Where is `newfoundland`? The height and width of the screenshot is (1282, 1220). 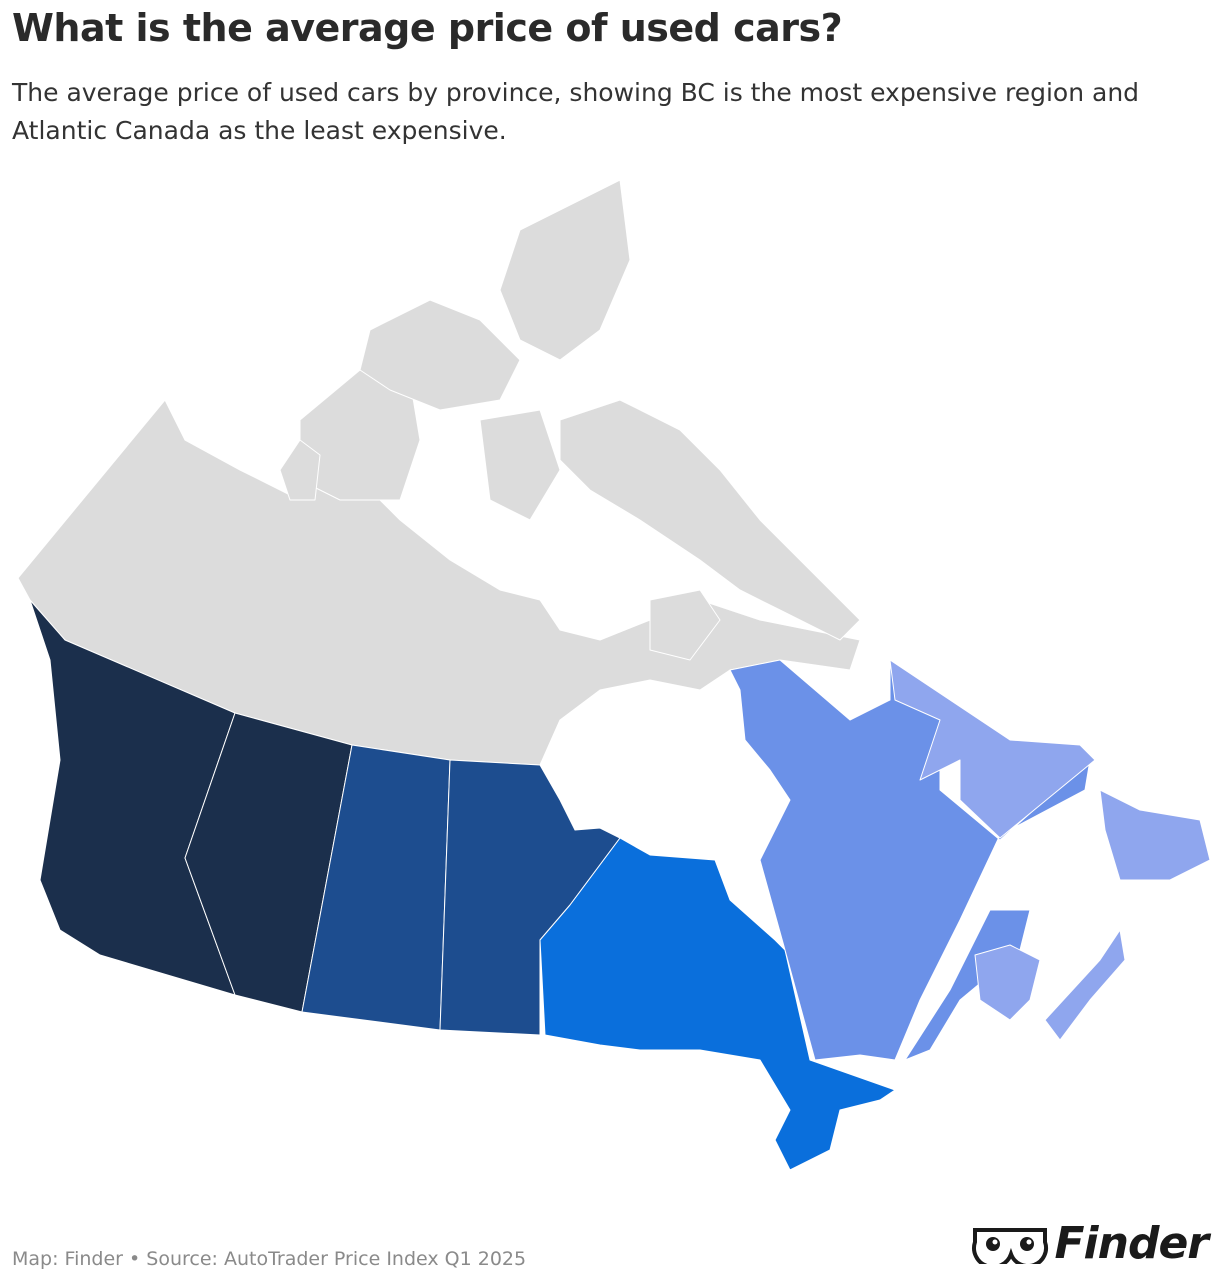 newfoundland is located at coordinates (1155, 835).